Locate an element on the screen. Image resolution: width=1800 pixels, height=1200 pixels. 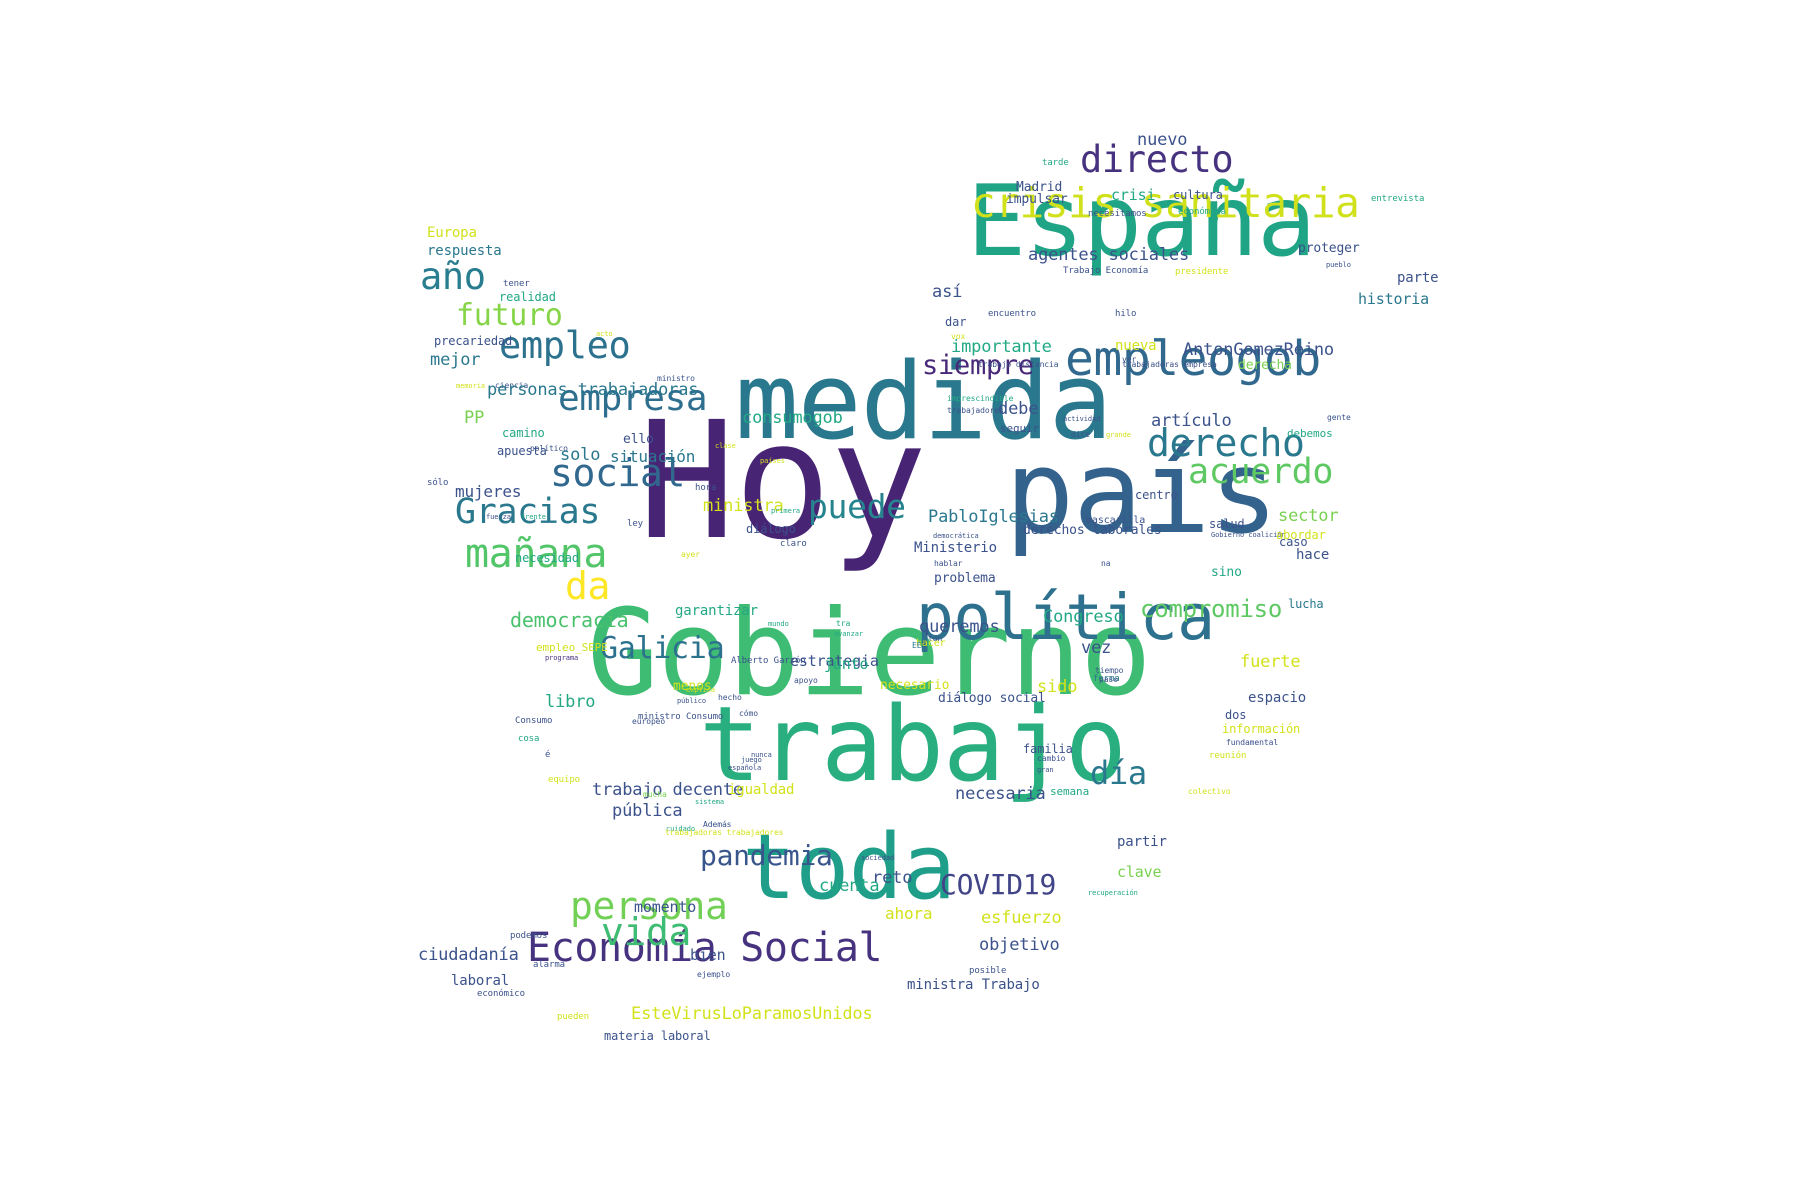
cloud-word: alarma is located at coordinates (549, 965).